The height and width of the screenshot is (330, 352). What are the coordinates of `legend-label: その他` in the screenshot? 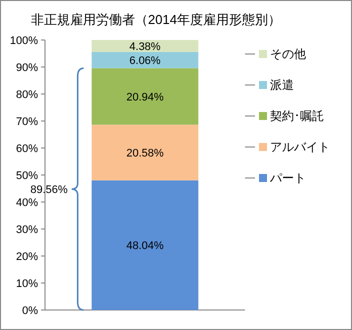 It's located at (288, 54).